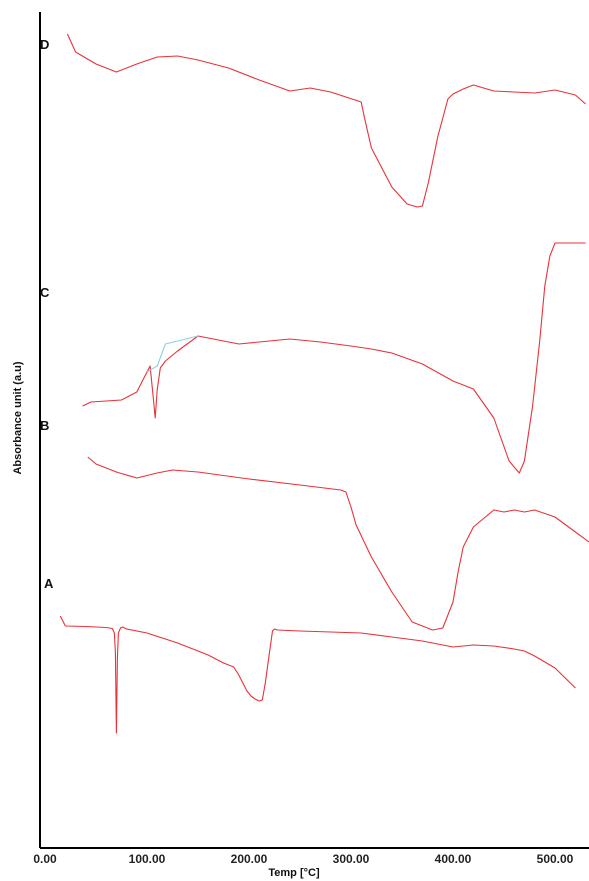 The image size is (589, 881). What do you see at coordinates (45, 292) in the screenshot?
I see `series-label-c: C` at bounding box center [45, 292].